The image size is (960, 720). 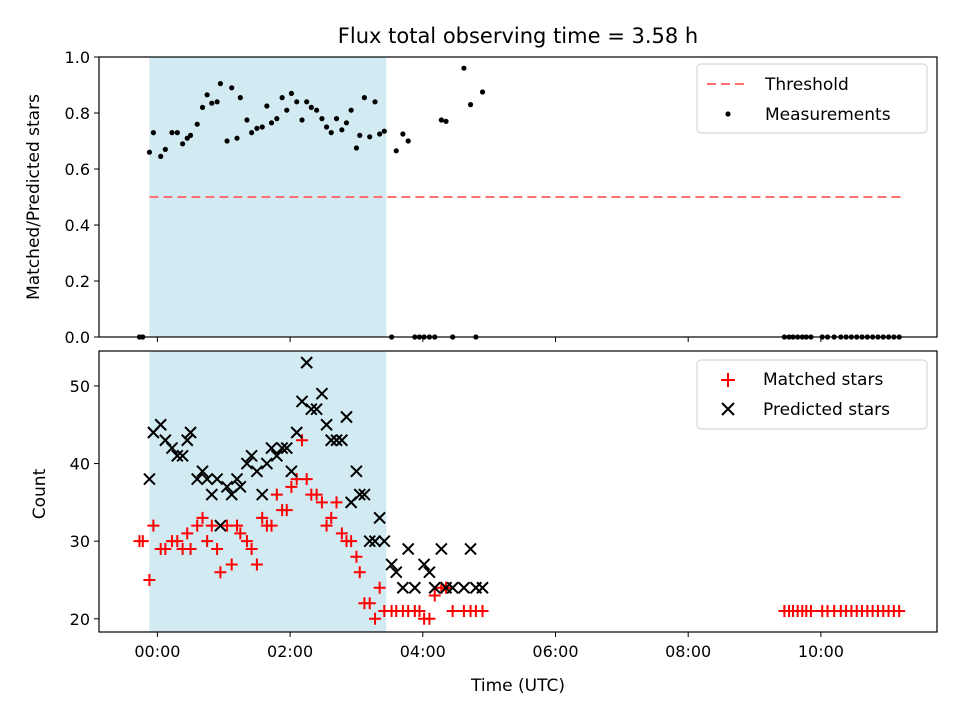 What do you see at coordinates (688, 651) in the screenshot?
I see `bottom-x-tick-label: 08:00` at bounding box center [688, 651].